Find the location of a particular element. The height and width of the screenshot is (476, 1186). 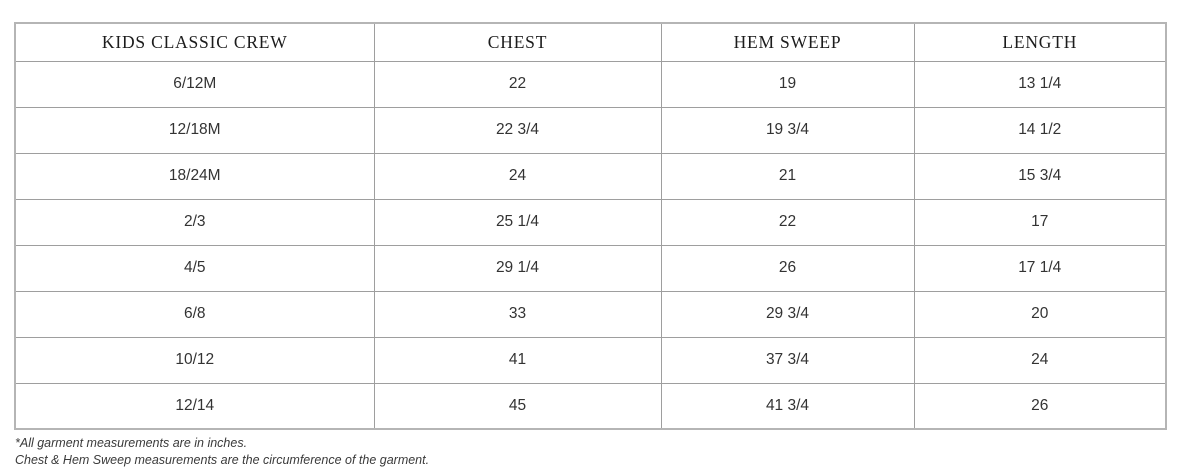

size-cell: 4/5 is located at coordinates (194, 268).